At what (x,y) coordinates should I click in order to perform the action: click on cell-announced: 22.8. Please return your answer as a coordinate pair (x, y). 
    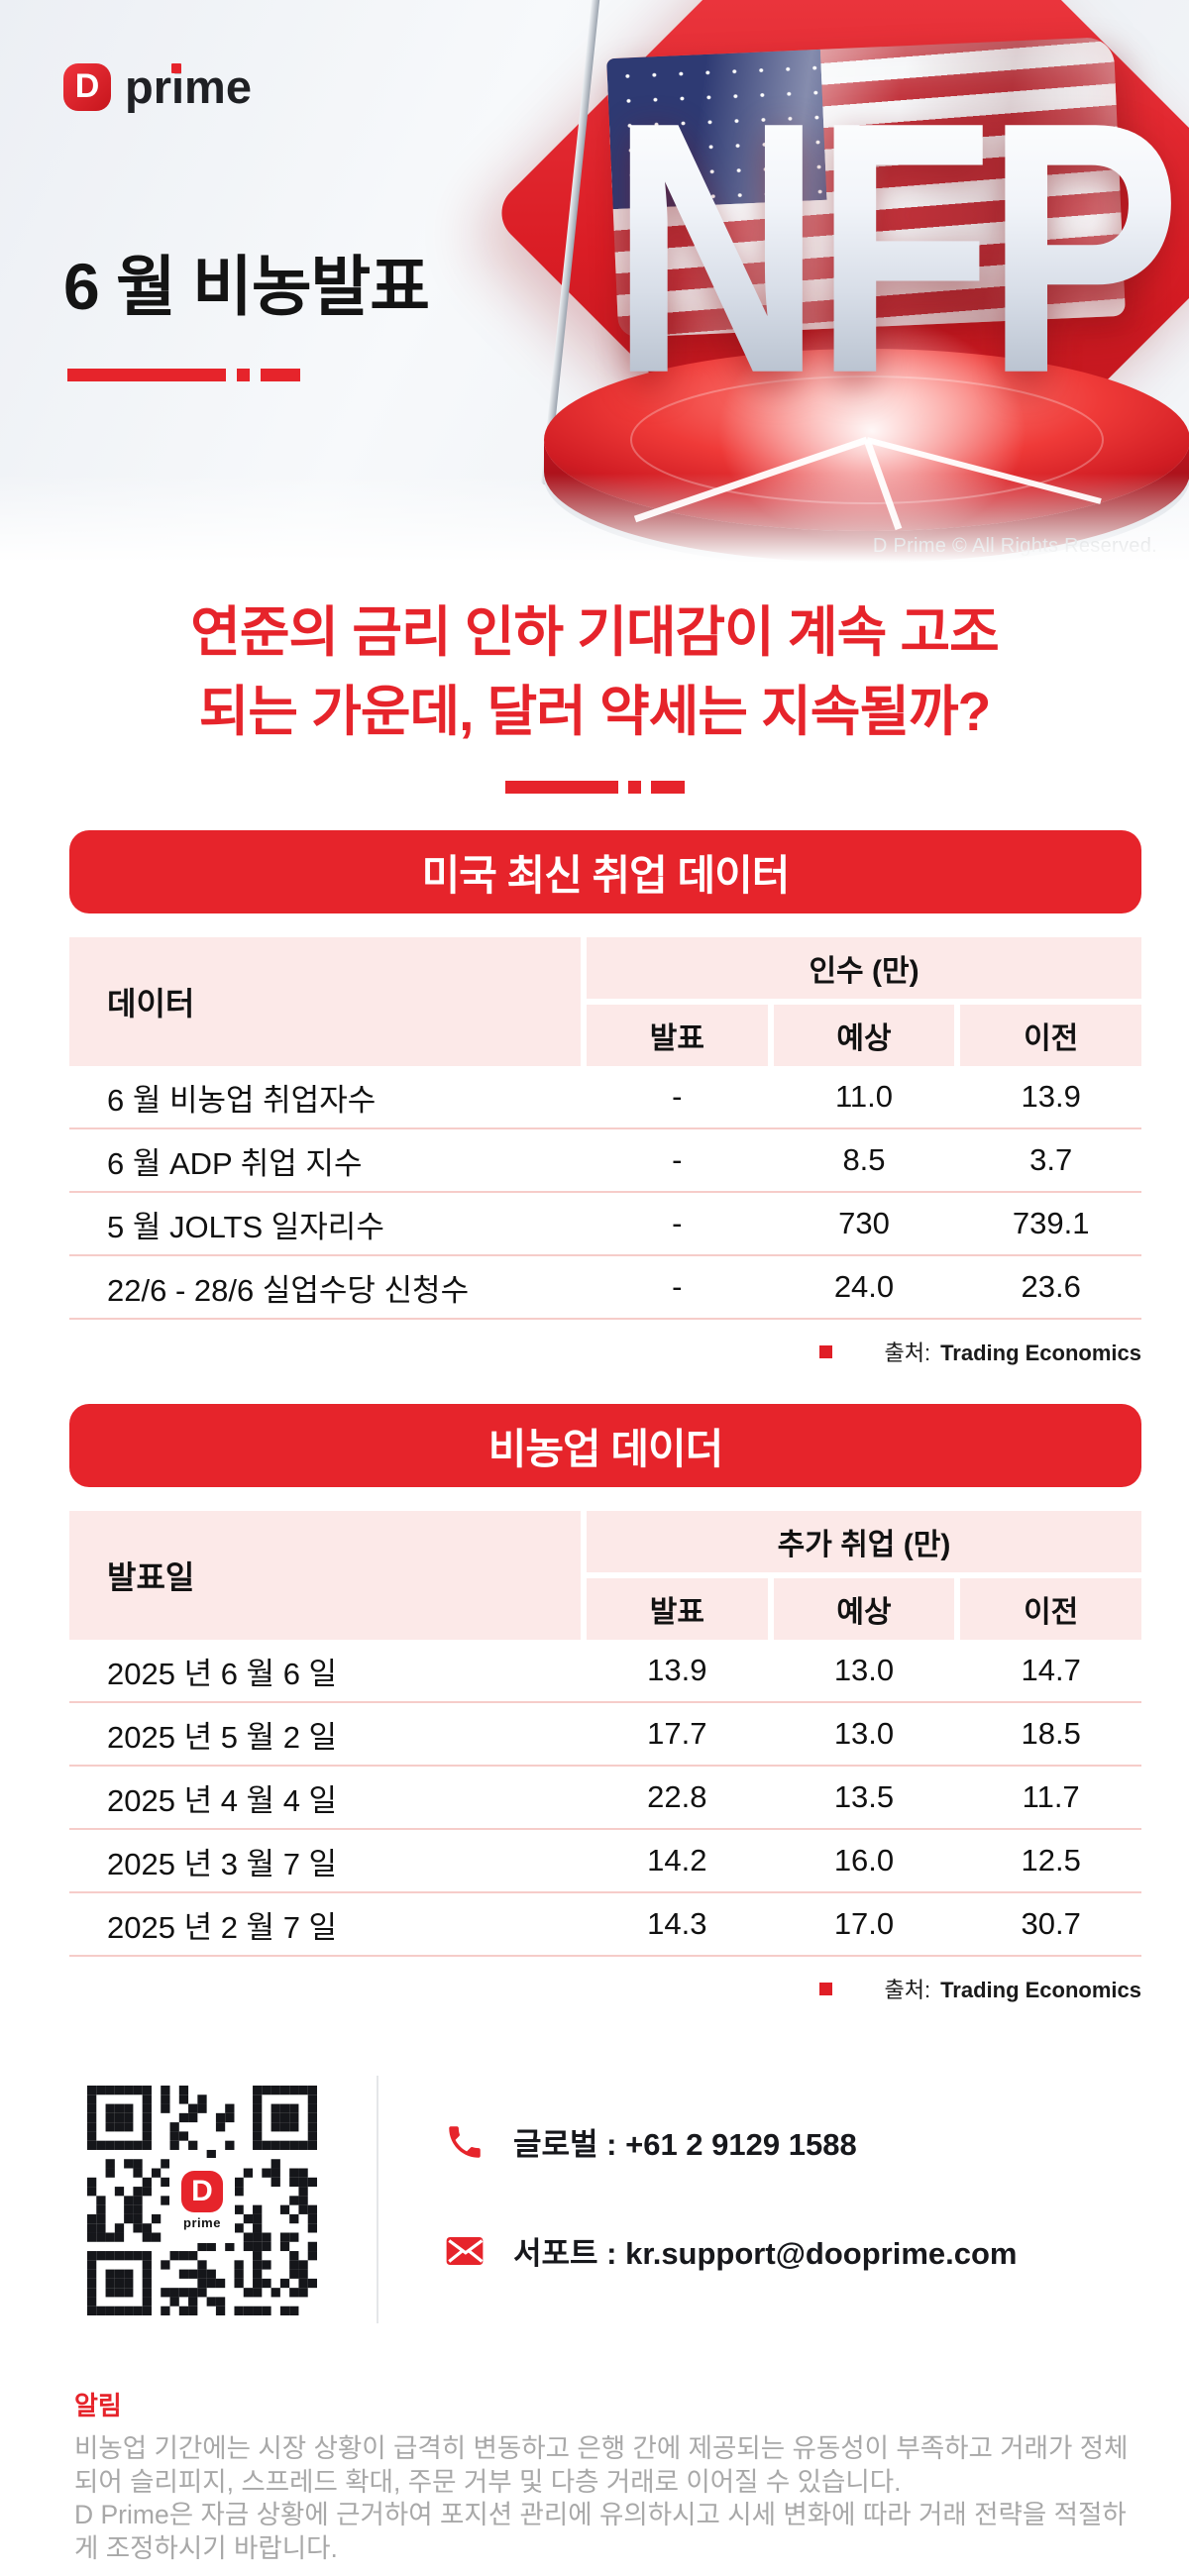
    Looking at the image, I should click on (677, 1796).